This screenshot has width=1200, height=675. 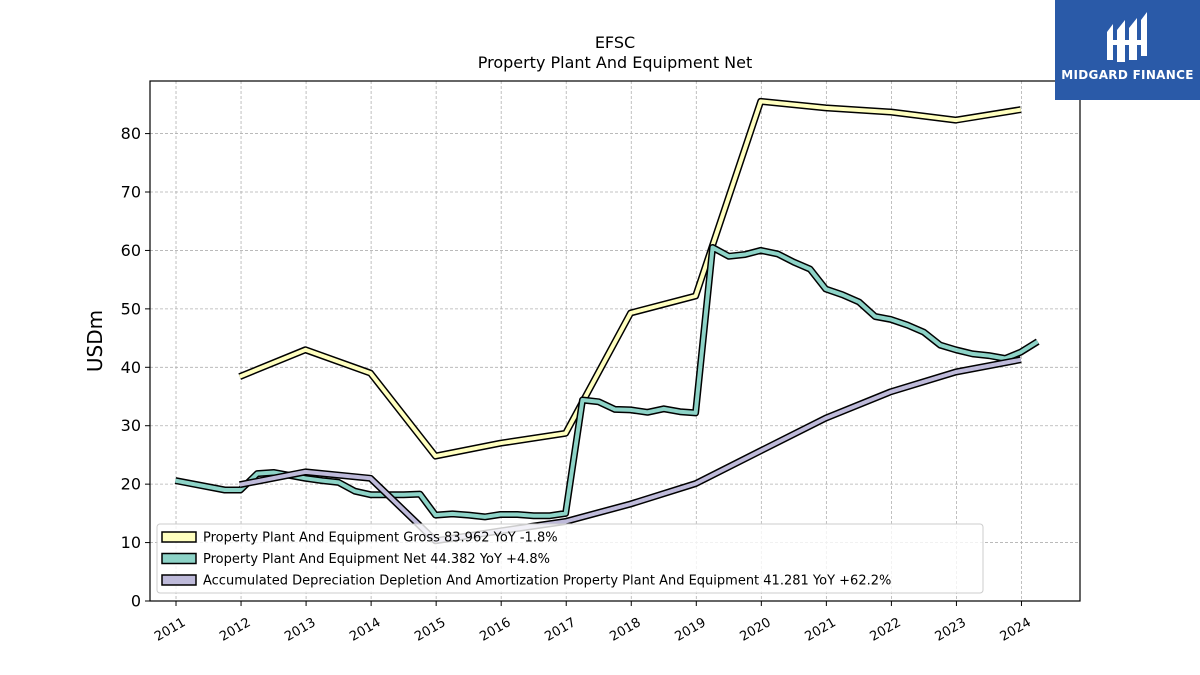 I want to click on y-tick-label: 70, so click(x=131, y=192).